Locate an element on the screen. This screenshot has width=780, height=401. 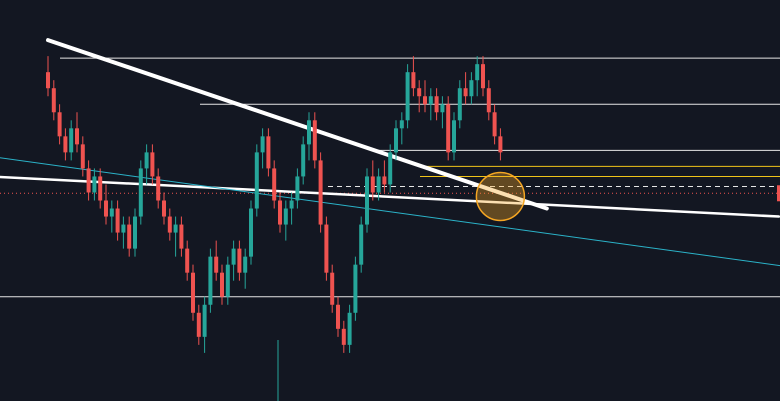
current-price-marker is located at coordinates (778, 193).